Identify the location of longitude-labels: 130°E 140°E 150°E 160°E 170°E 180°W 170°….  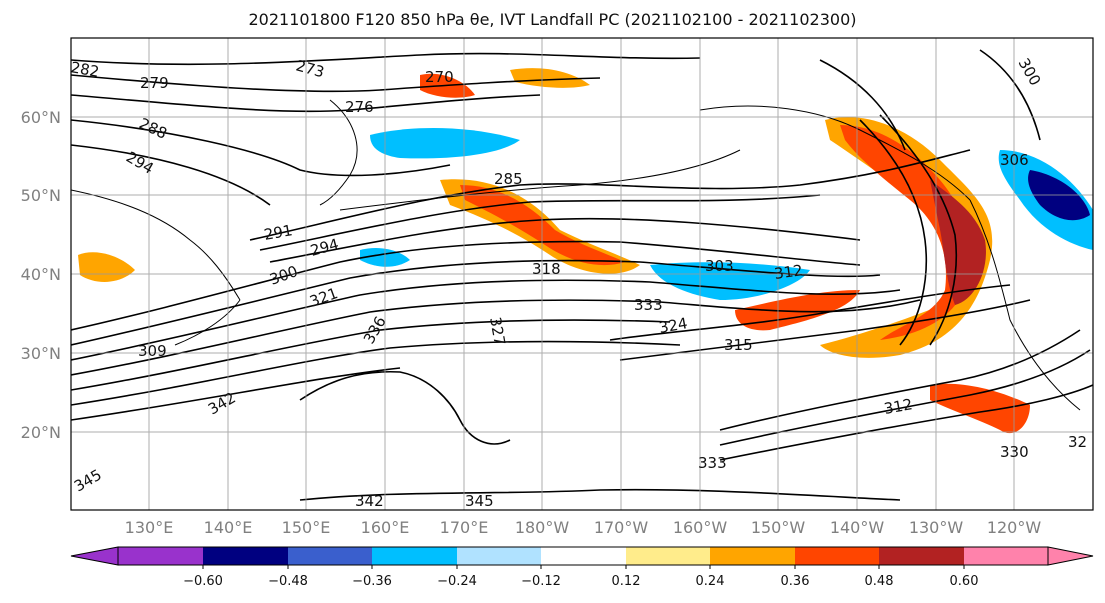
(583, 527).